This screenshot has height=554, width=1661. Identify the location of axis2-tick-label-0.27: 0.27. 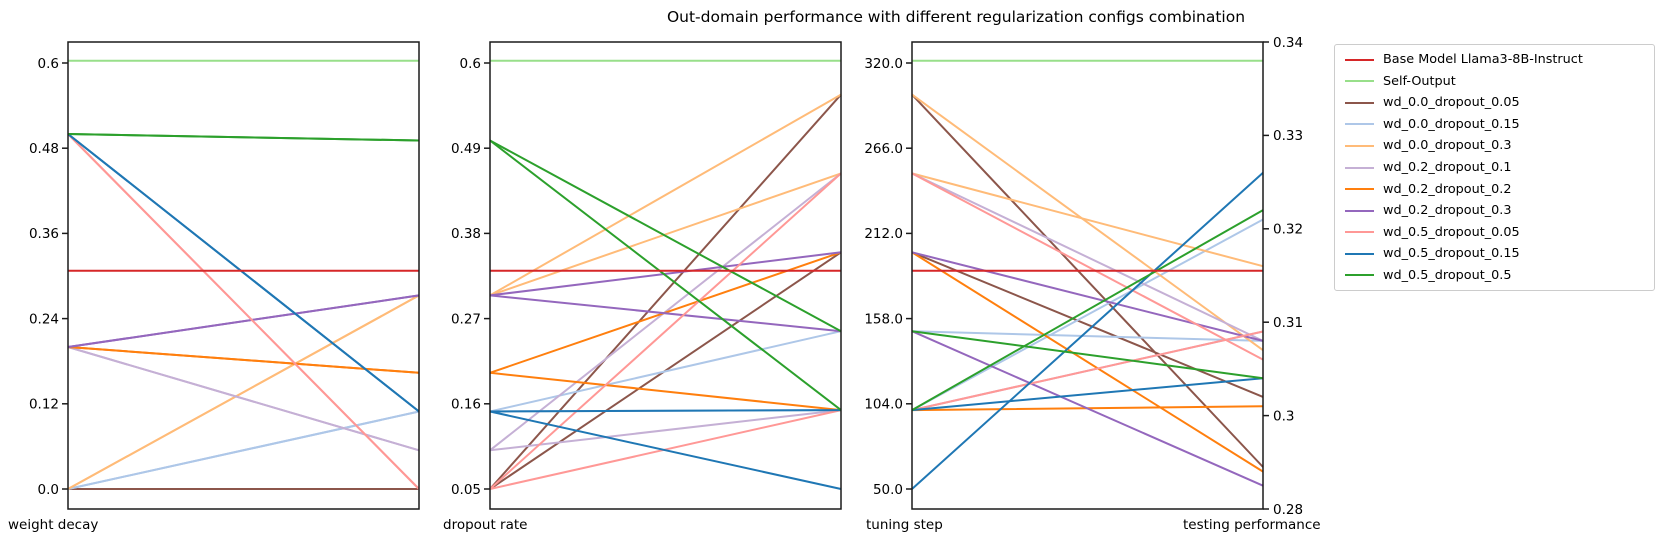
(466, 319).